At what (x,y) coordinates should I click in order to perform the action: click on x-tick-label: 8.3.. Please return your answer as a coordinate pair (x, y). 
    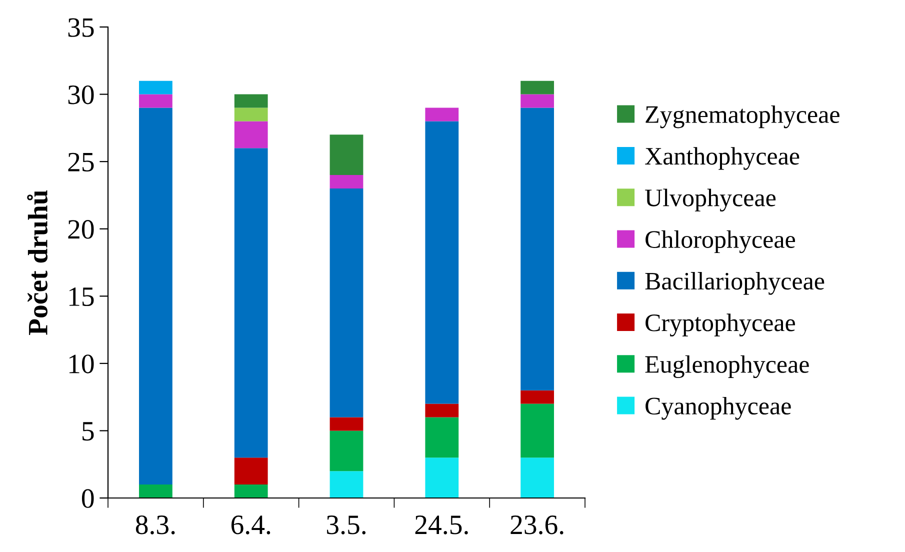
    Looking at the image, I should click on (155, 524).